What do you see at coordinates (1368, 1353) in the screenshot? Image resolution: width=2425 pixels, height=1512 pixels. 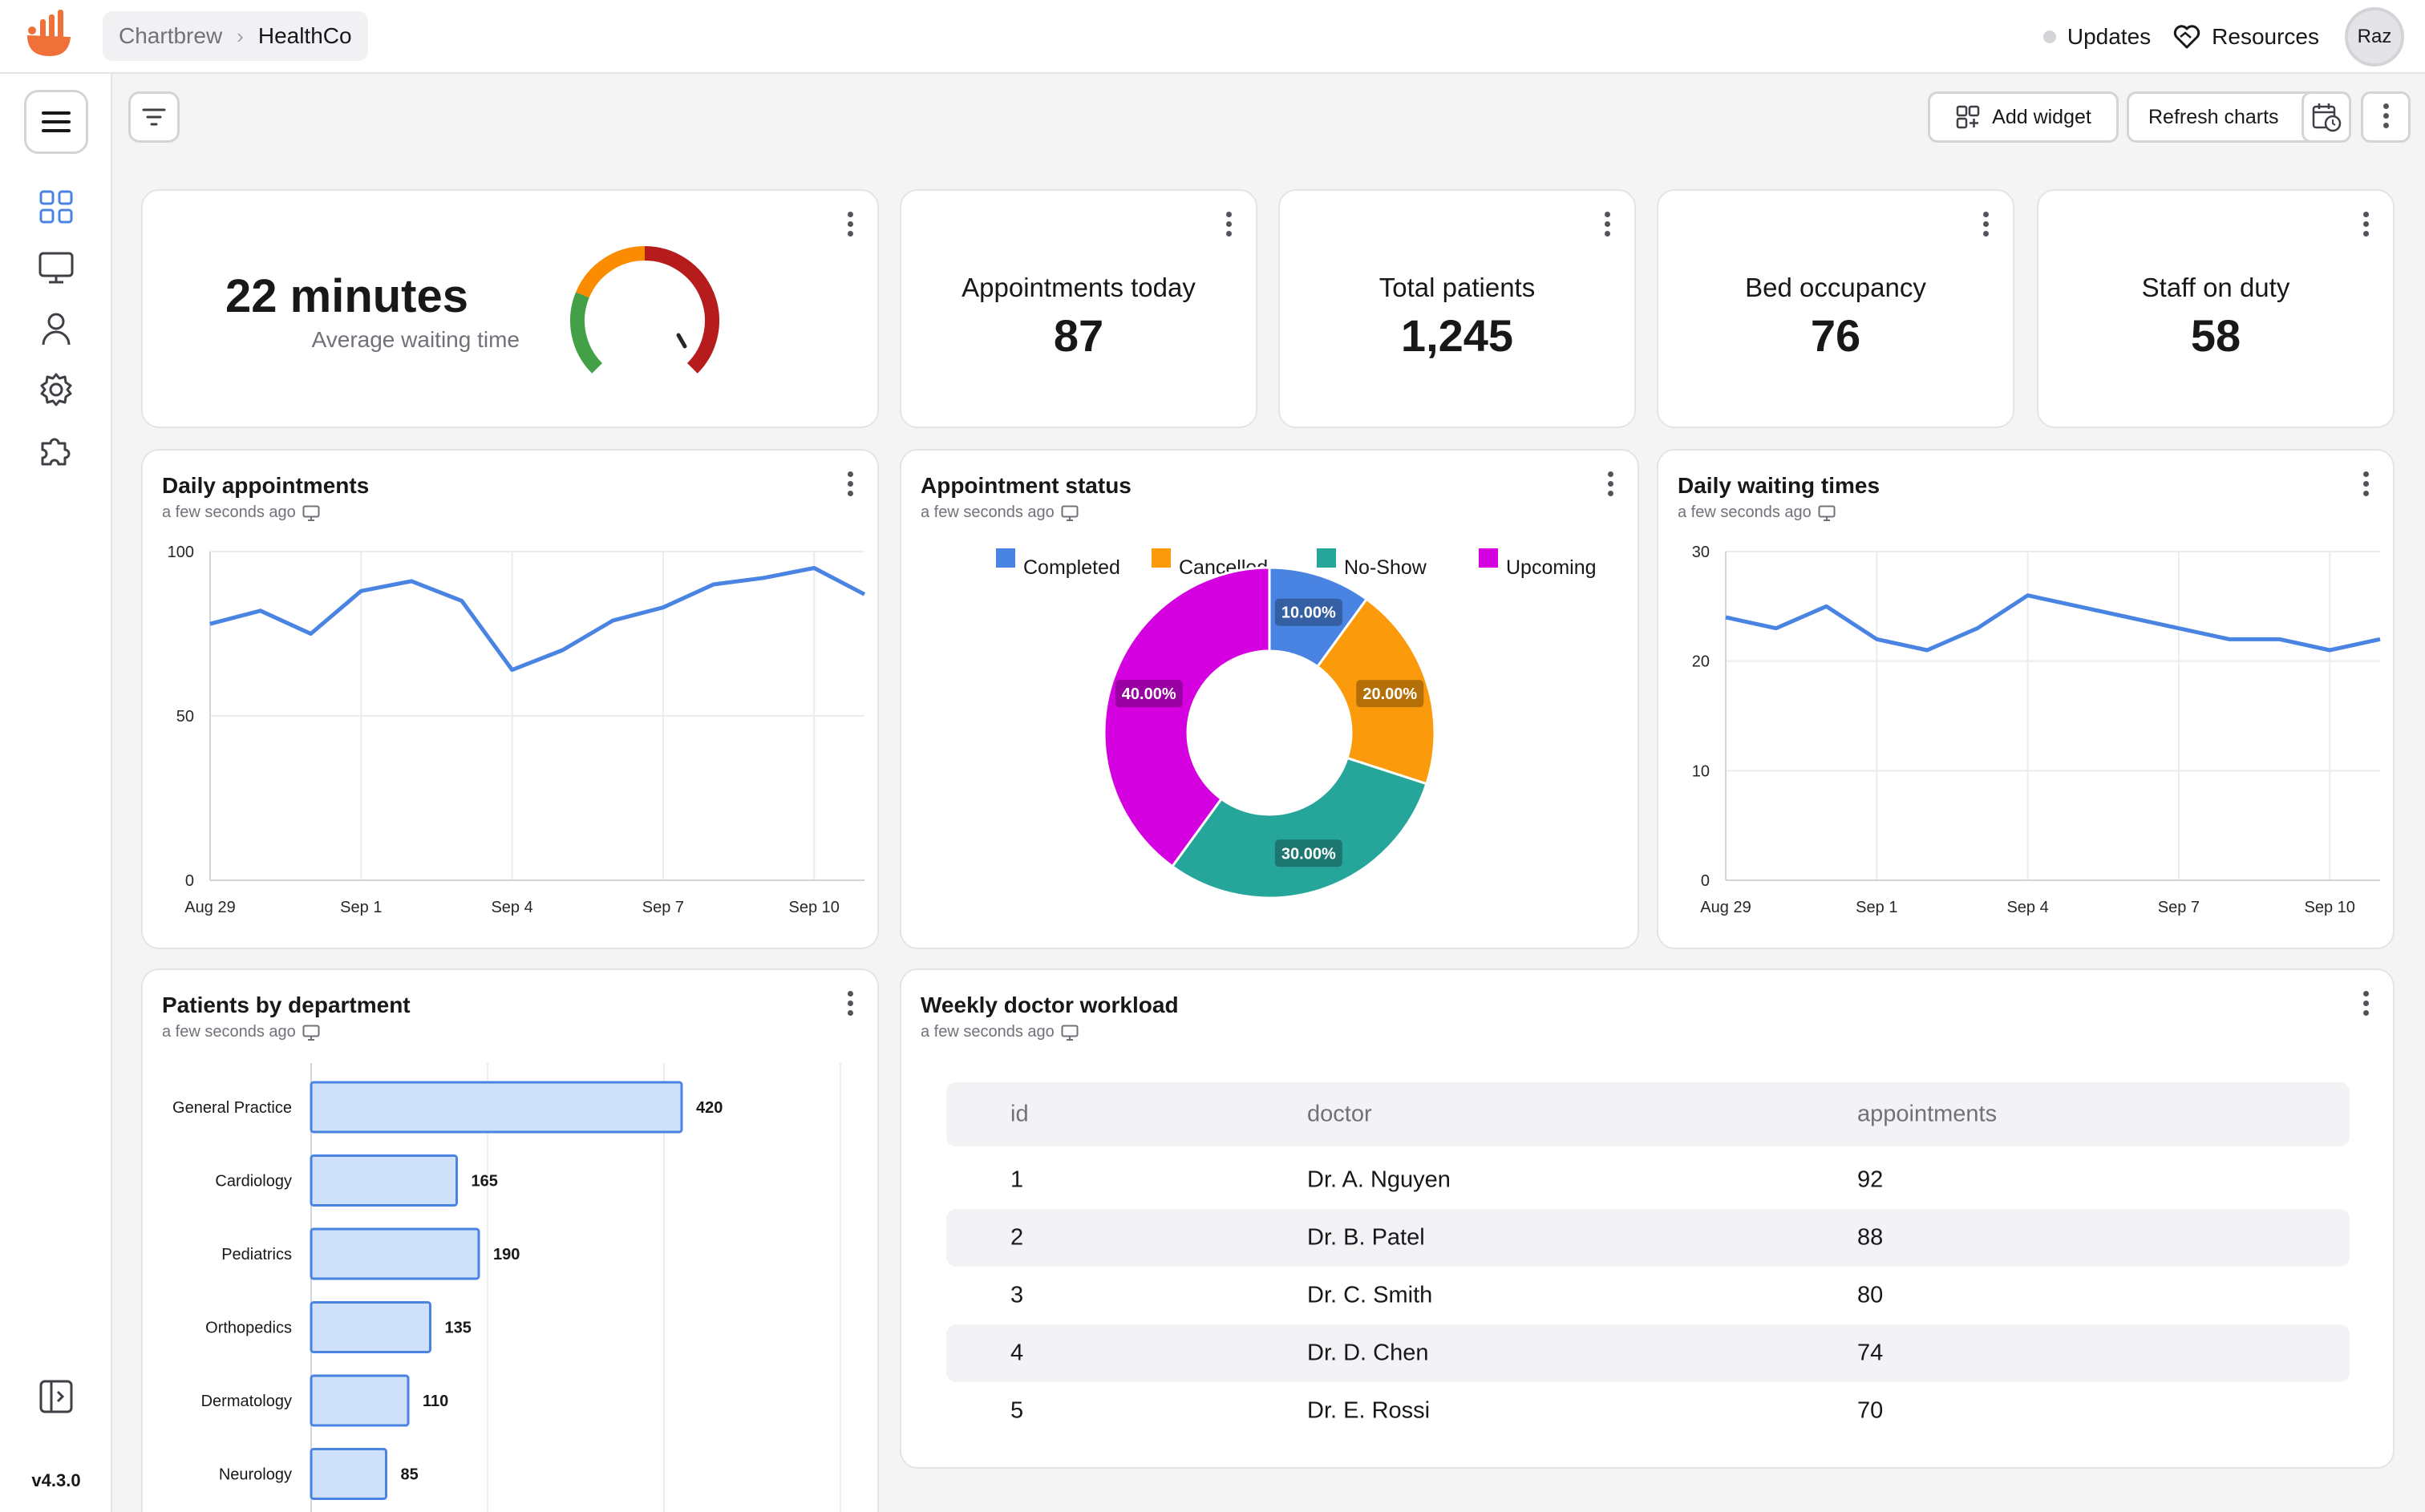 I see `cell-doctor: Dr. D. Chen` at bounding box center [1368, 1353].